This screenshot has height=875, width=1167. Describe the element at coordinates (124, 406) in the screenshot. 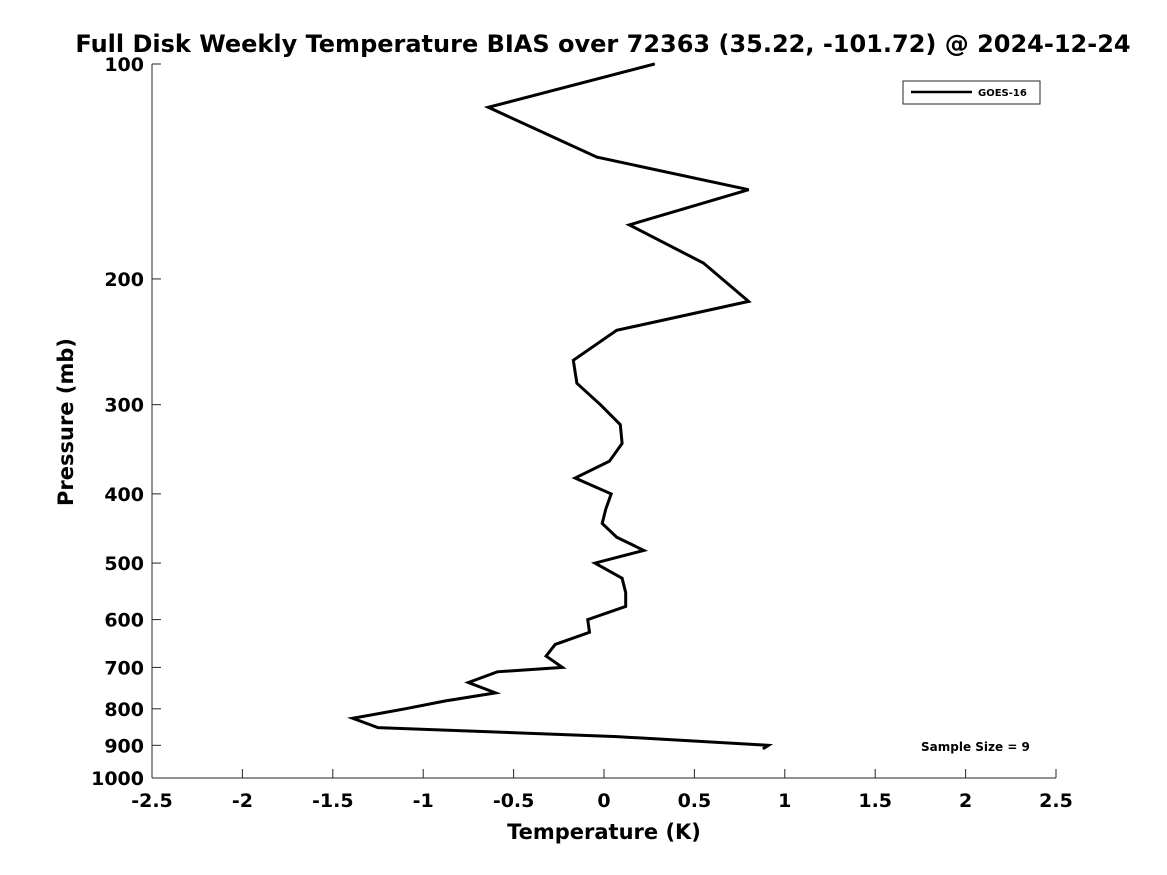

I see `y-tick-label: 300` at that location.